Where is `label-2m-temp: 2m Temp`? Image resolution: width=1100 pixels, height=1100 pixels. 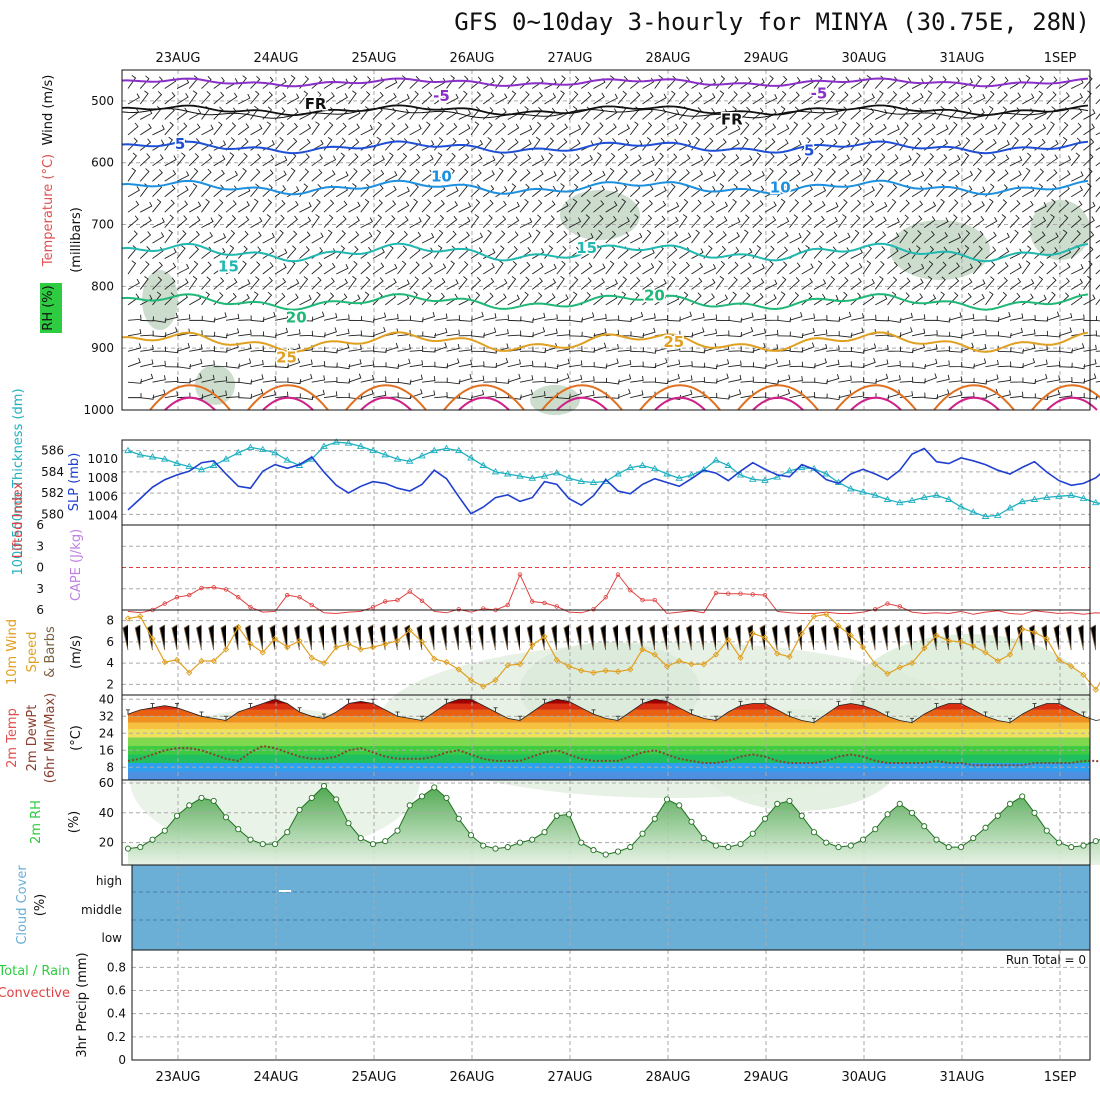
label-2m-temp: 2m Temp is located at coordinates (12, 738).